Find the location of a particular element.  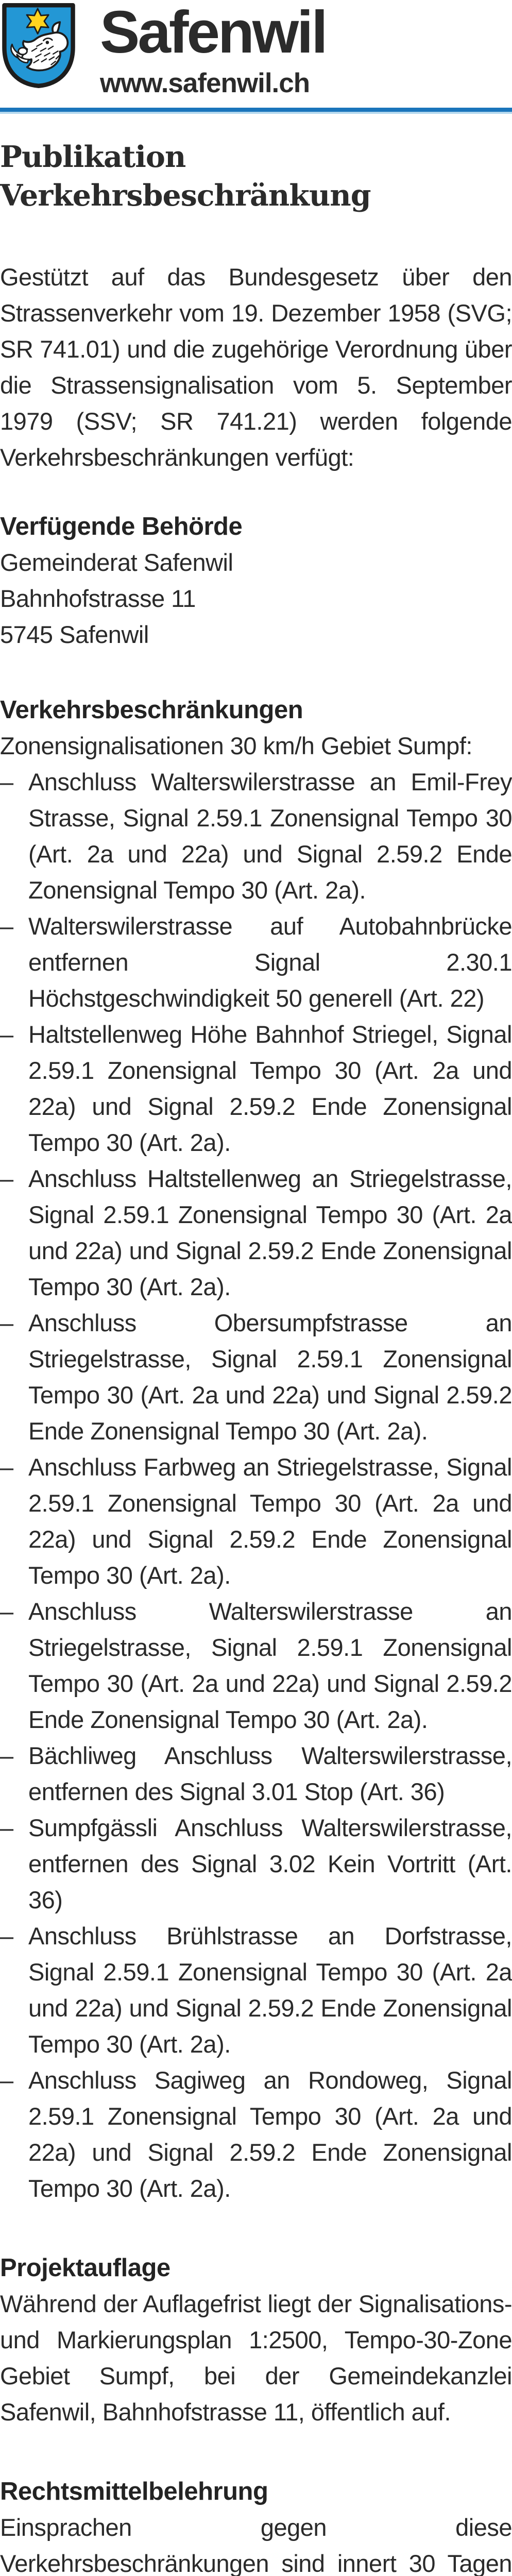

page-title-line2: Verkehrsbeschränkung is located at coordinates (186, 195).